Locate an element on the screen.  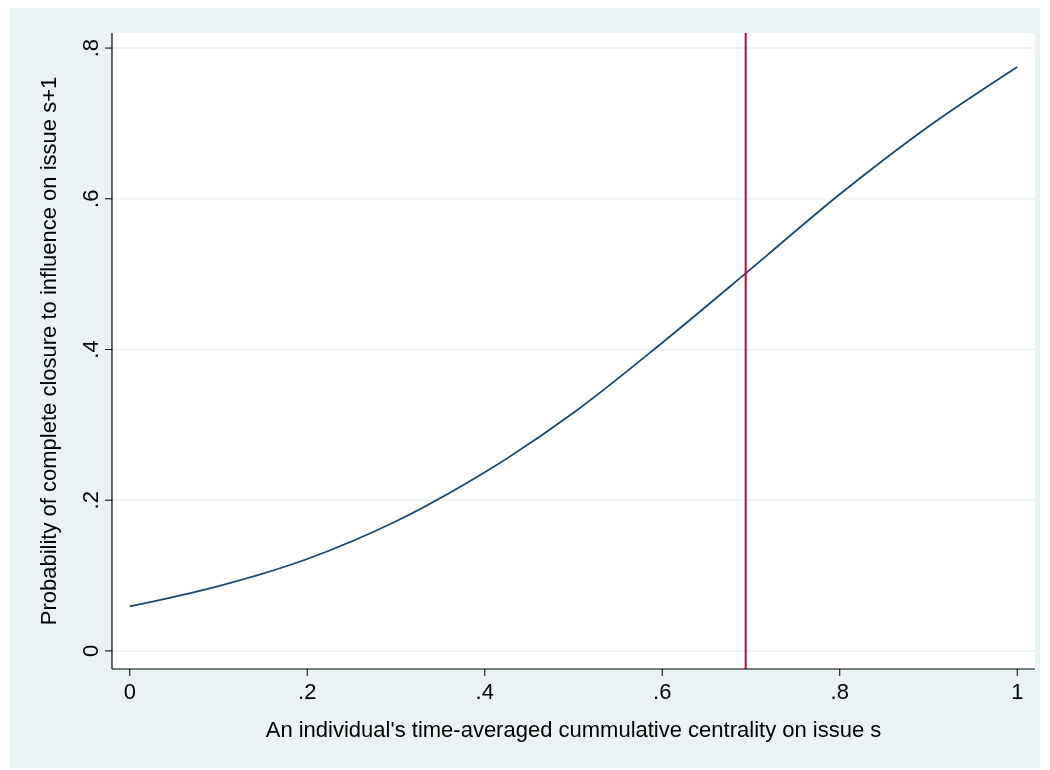
x-tick-label: 1 is located at coordinates (1017, 691).